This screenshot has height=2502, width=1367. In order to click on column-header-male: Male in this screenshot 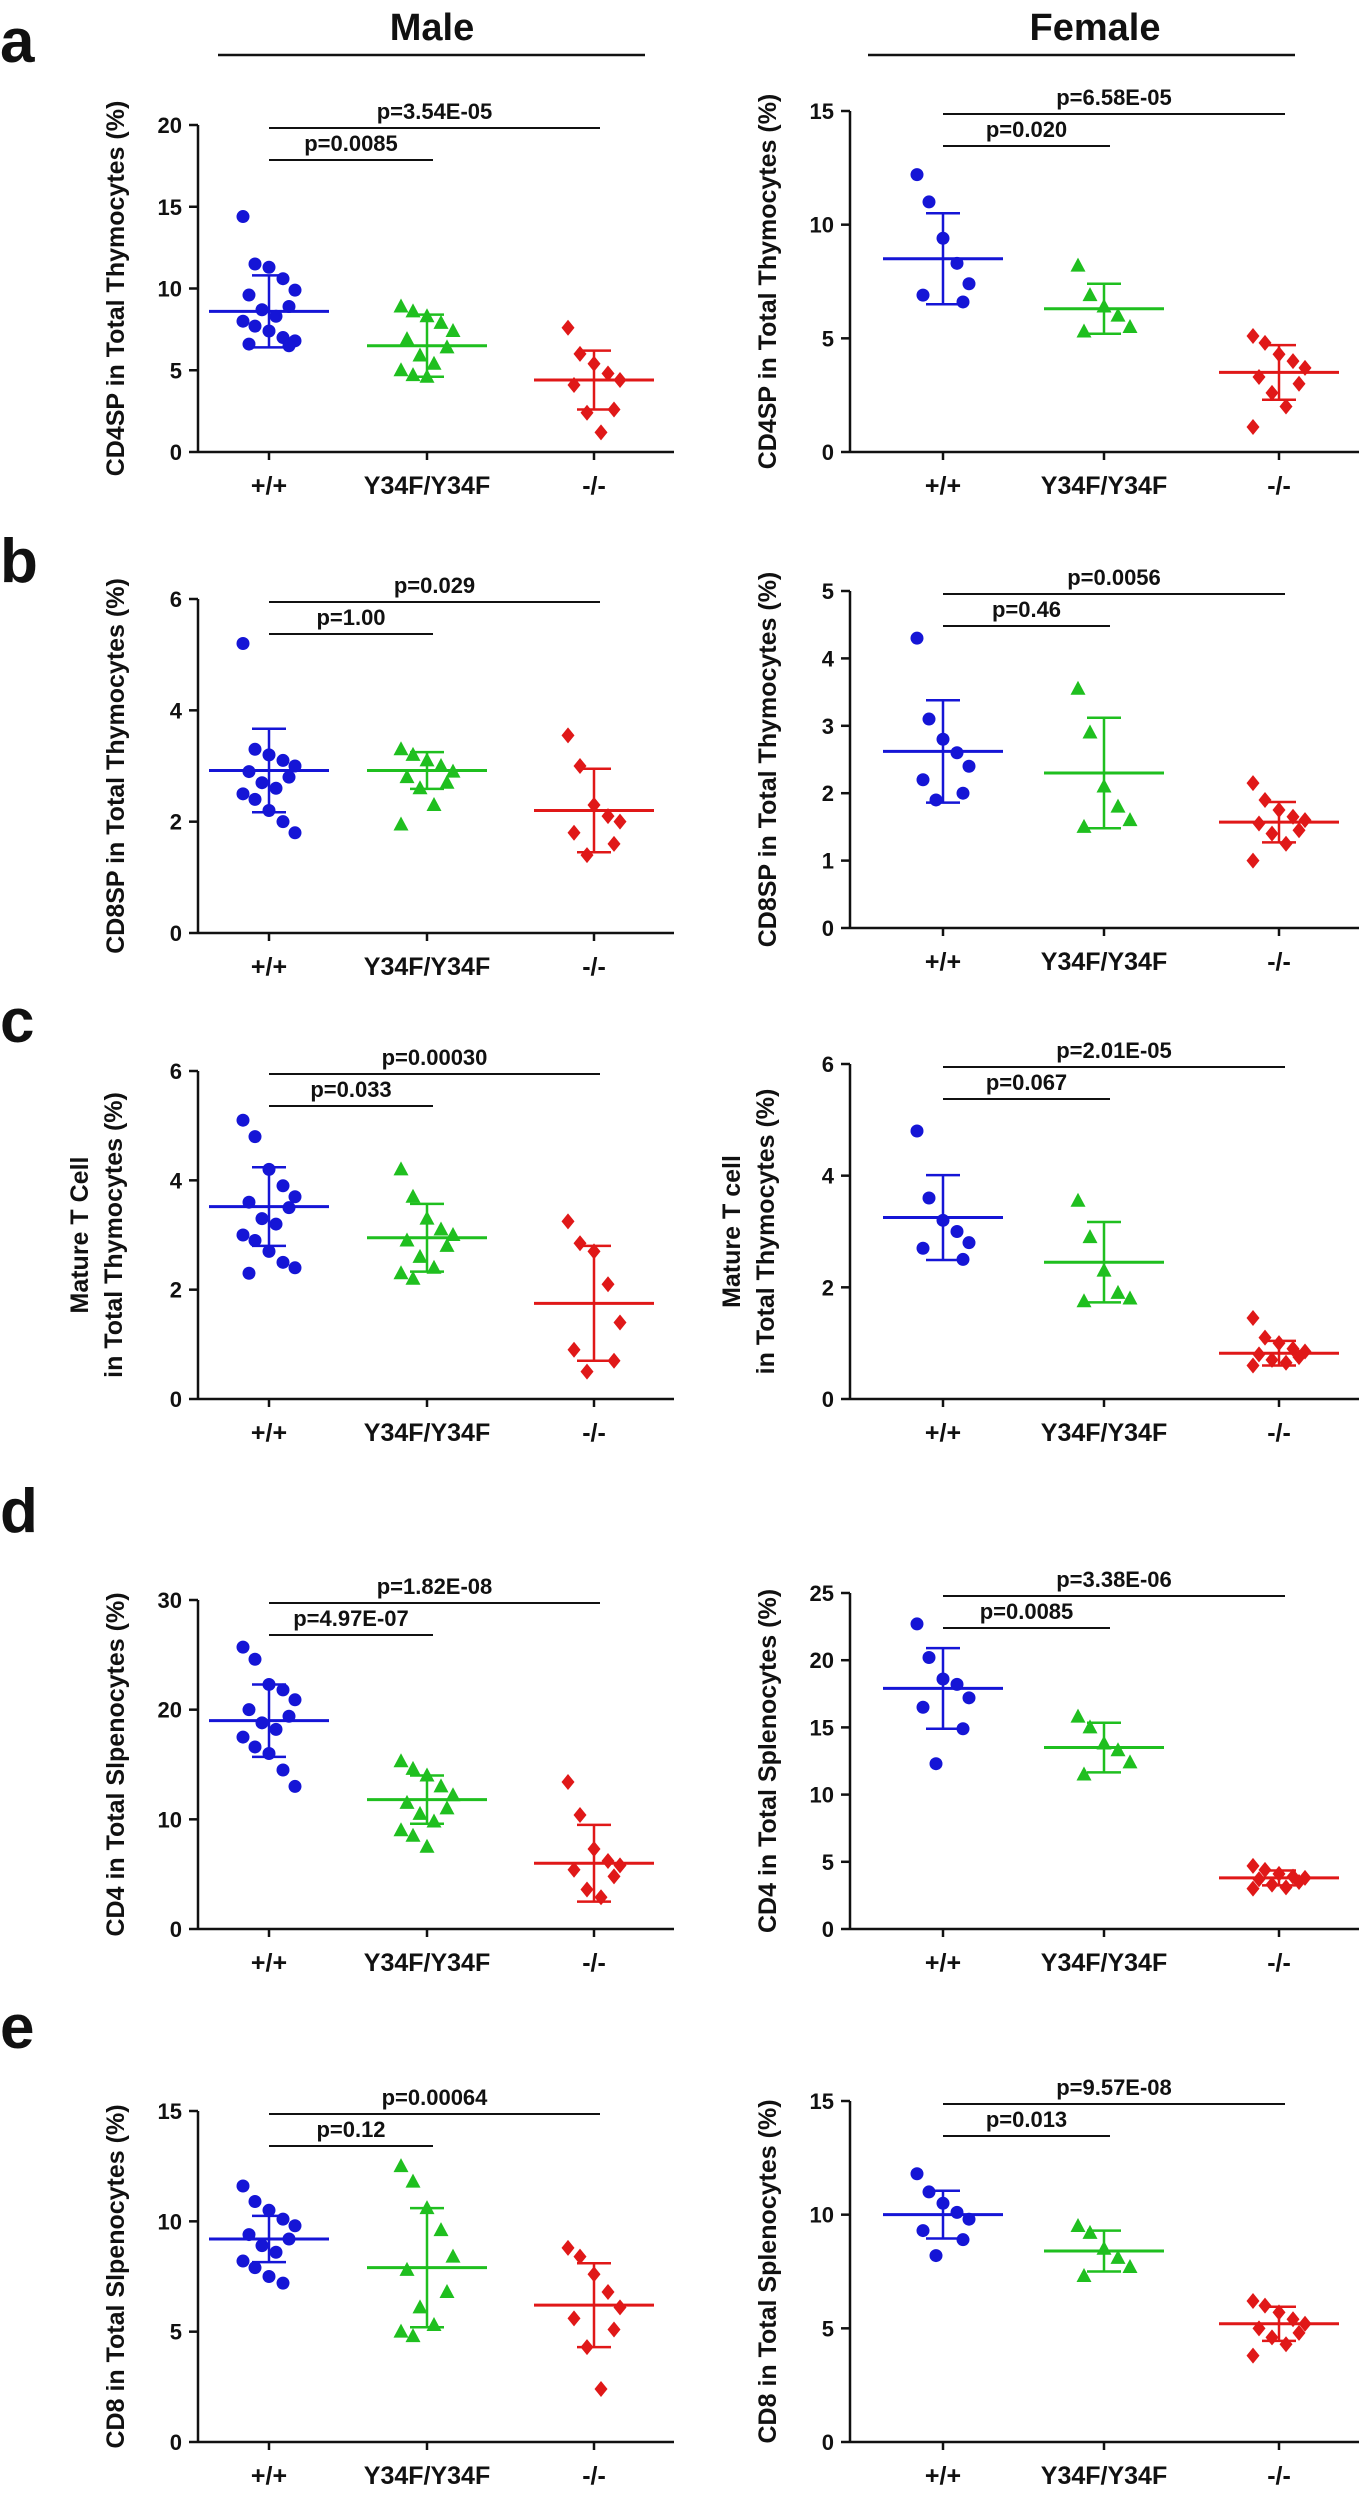, I will do `click(432, 28)`.